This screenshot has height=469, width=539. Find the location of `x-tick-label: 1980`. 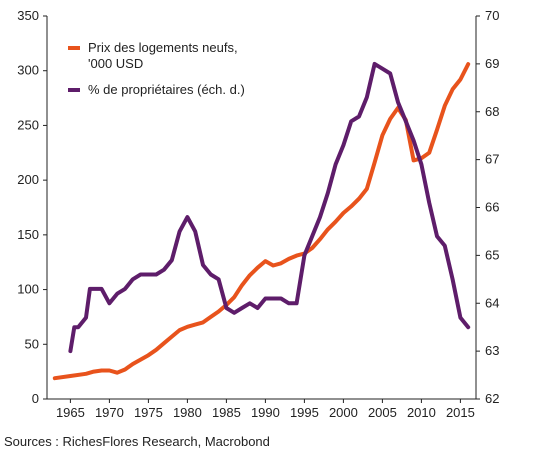

x-tick-label: 1980 is located at coordinates (187, 412).